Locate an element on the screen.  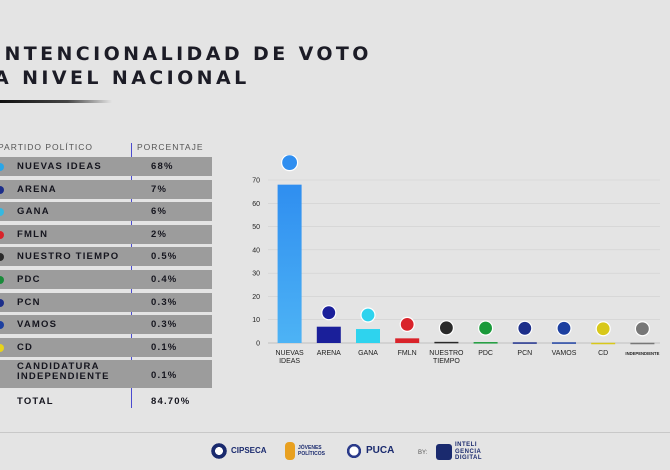
y-tick-label: 30 is located at coordinates (256, 274).